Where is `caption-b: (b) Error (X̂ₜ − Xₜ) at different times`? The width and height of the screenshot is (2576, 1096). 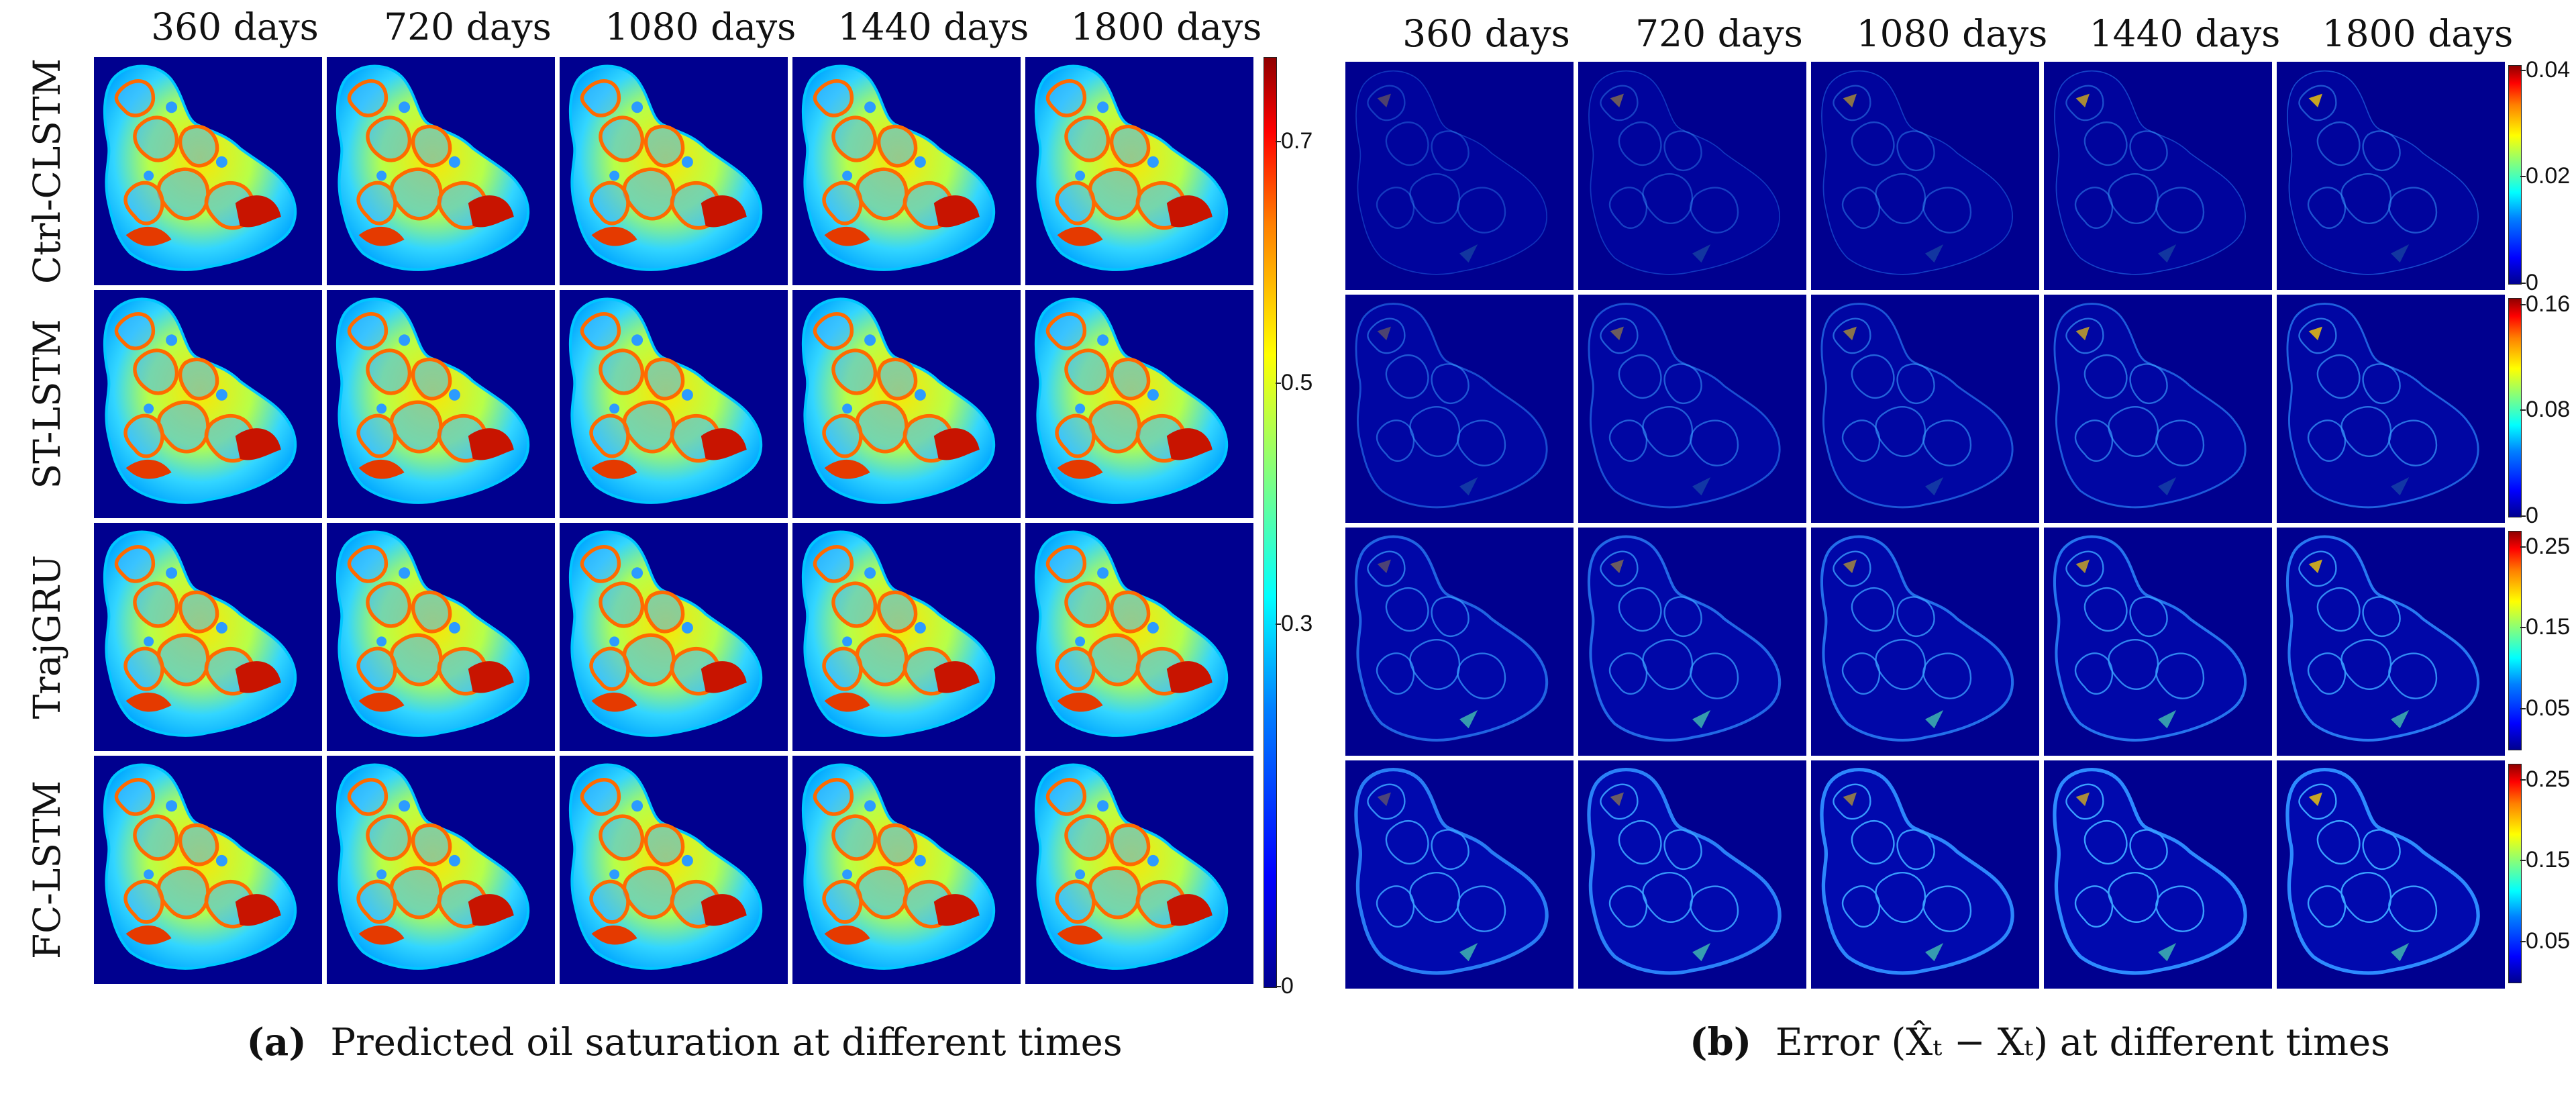
caption-b: (b) Error (X̂ₜ − Xₜ) at different times is located at coordinates (2039, 1042).